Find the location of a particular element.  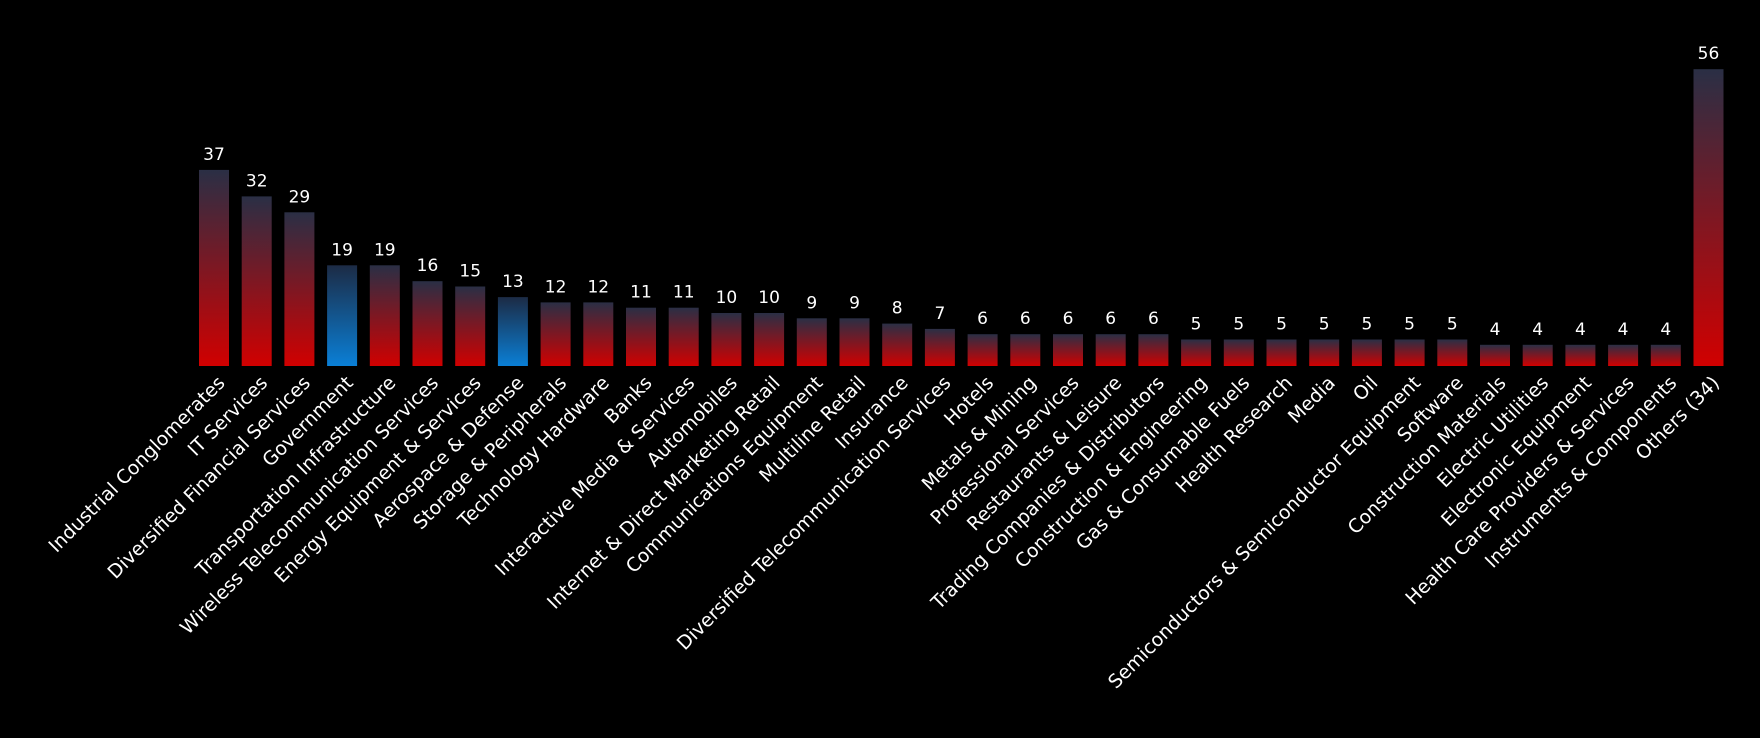

bar-health-care-providers-and-services is located at coordinates (1623, 355).